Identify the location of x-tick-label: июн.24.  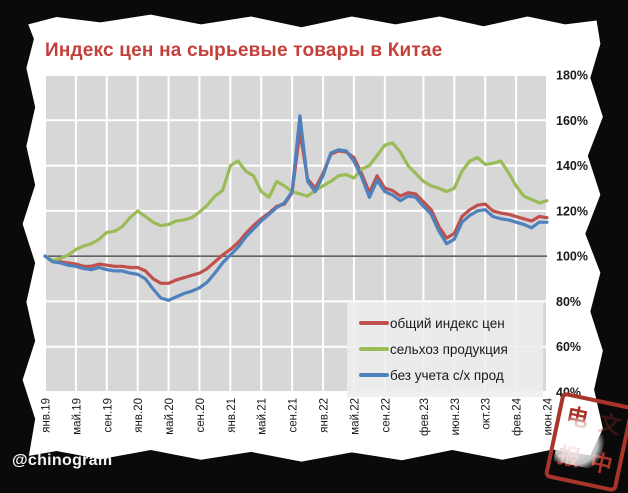
(549, 416).